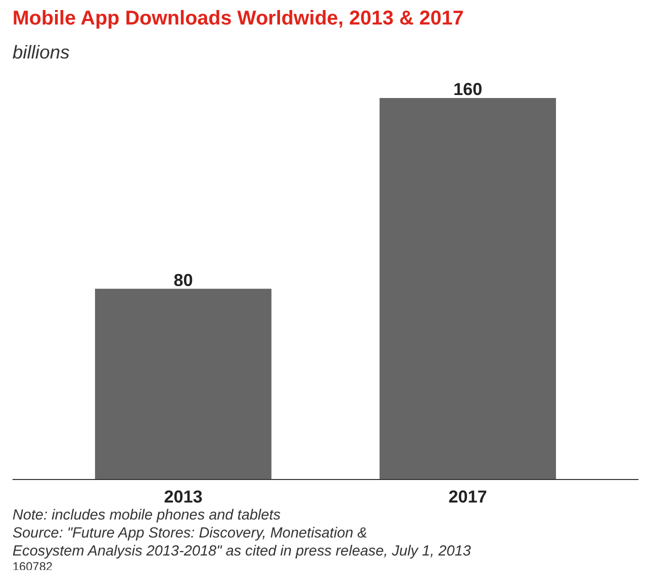 This screenshot has width=655, height=575. I want to click on text: Note: includes mobile phones and tablets, so click(147, 516).